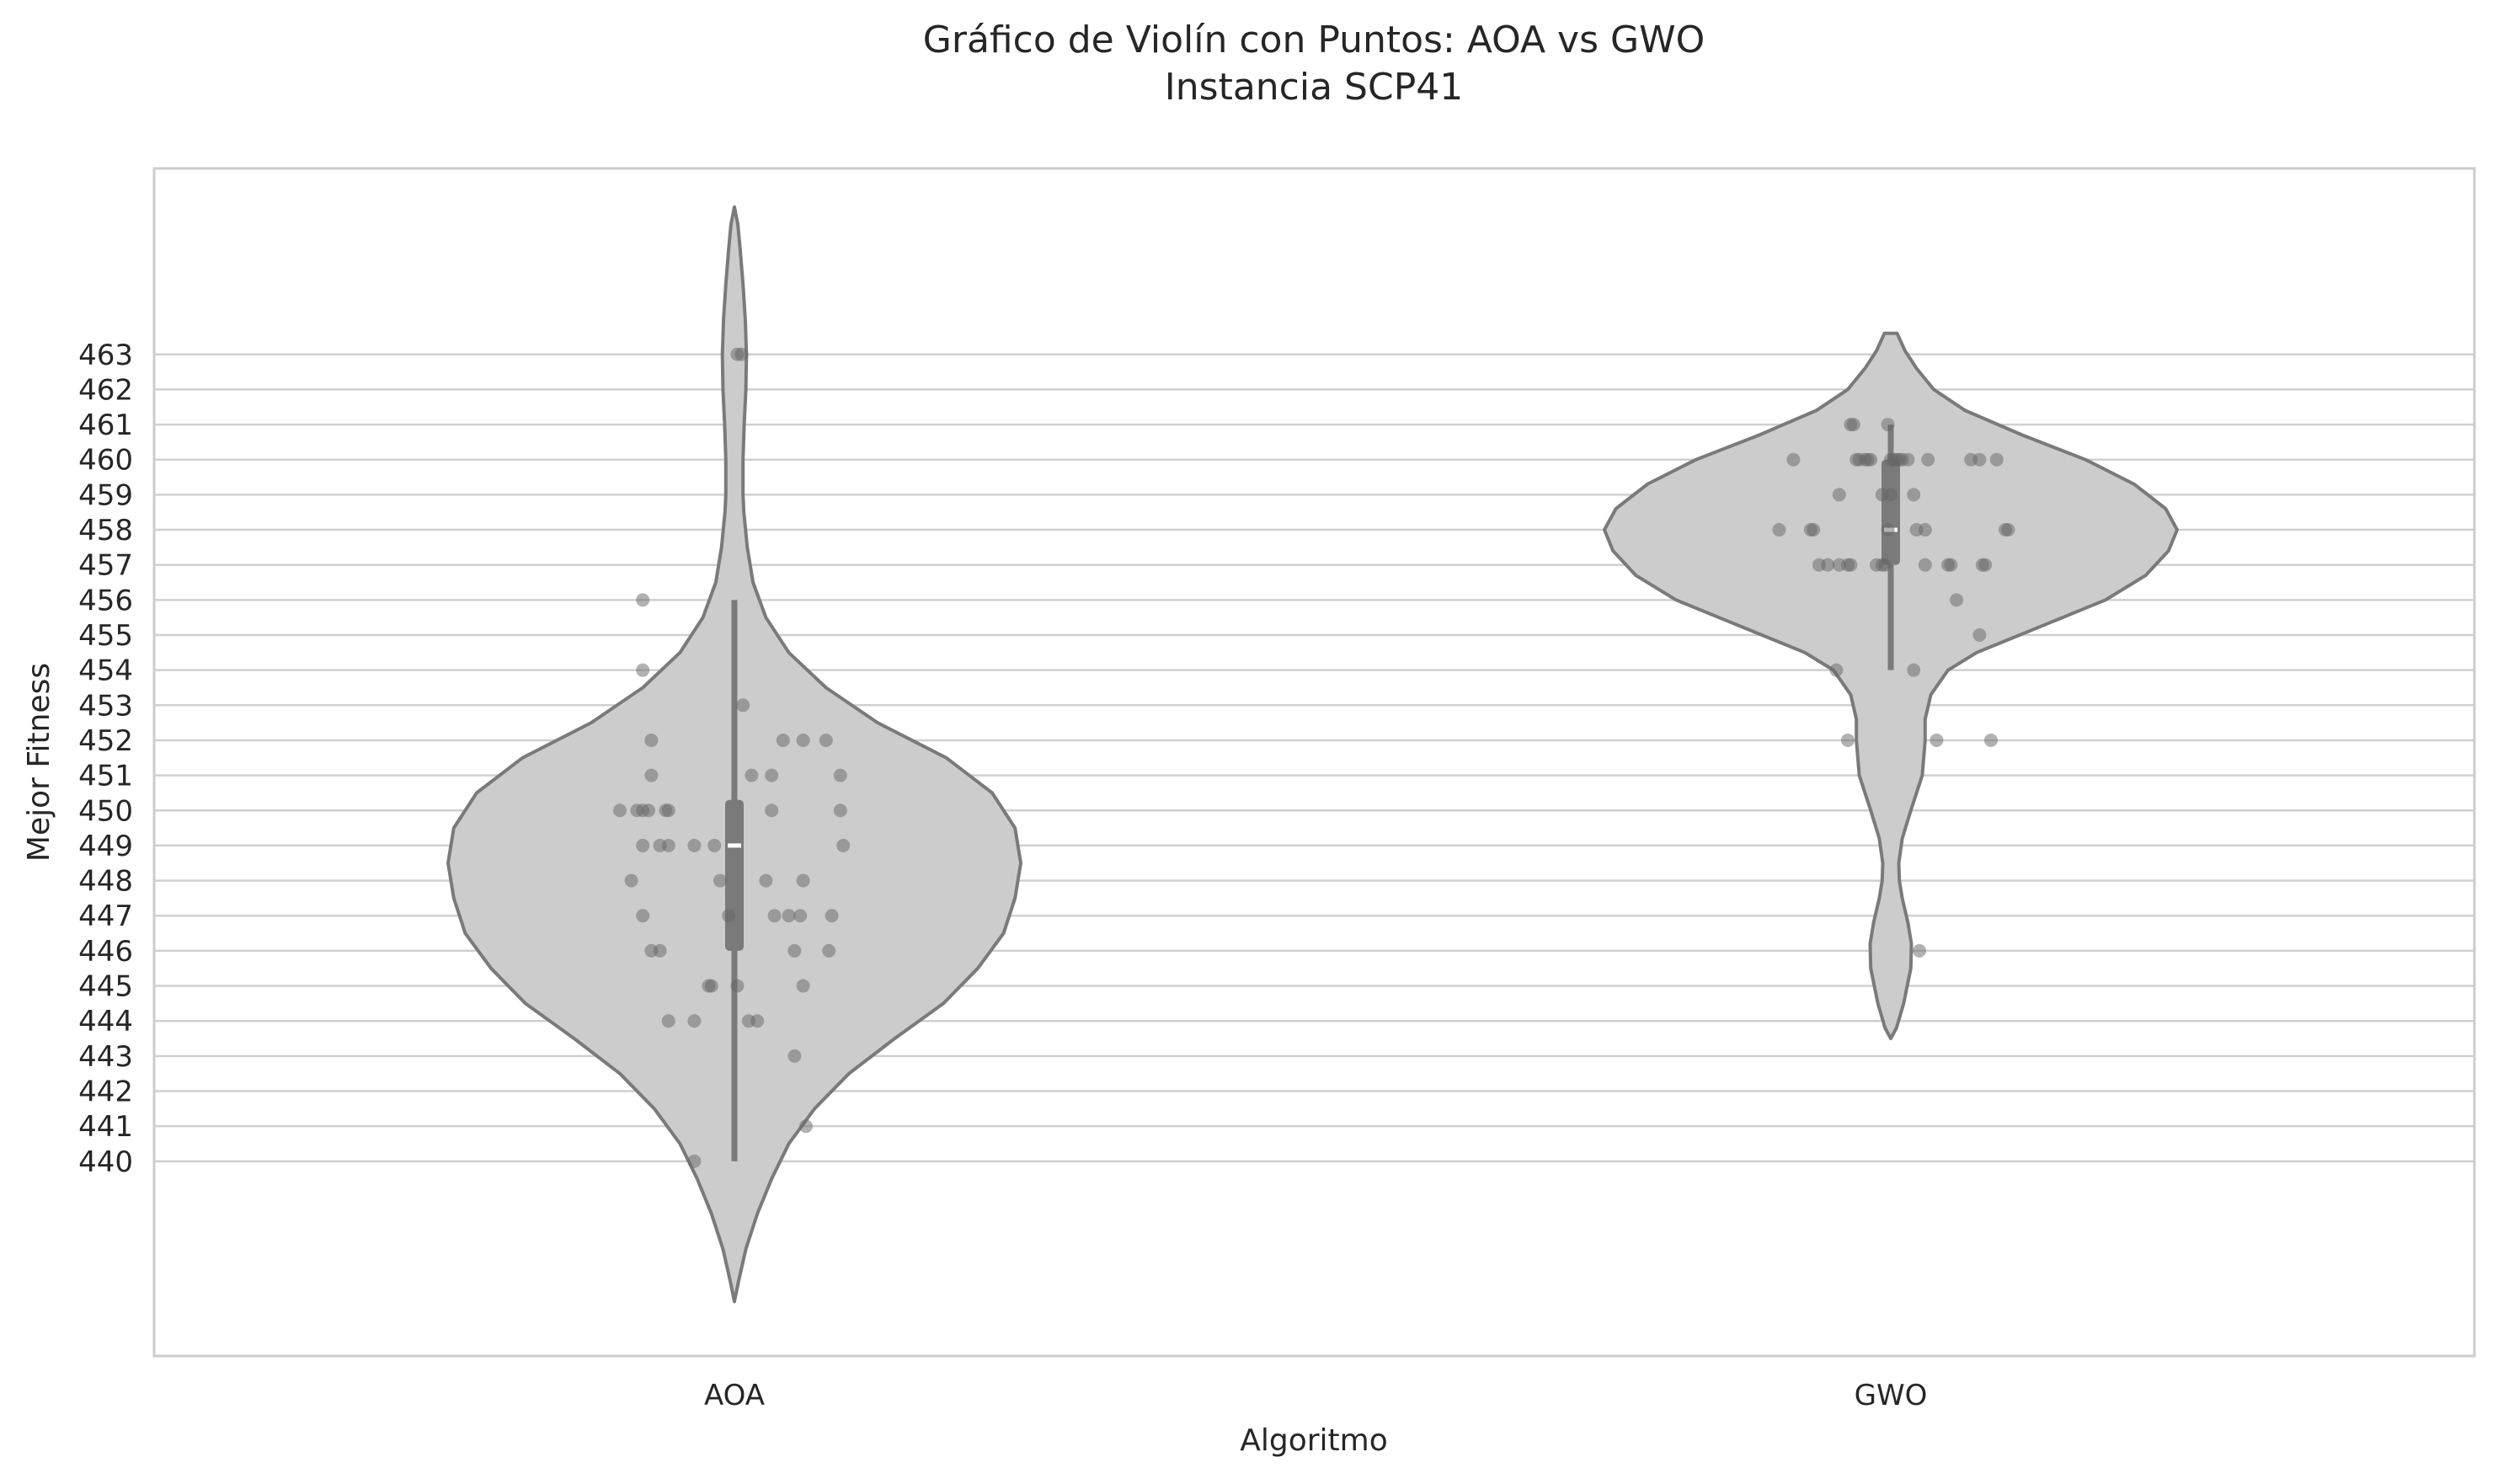 The image size is (2498, 1484). What do you see at coordinates (105, 1022) in the screenshot?
I see `y-tick-label: 444` at bounding box center [105, 1022].